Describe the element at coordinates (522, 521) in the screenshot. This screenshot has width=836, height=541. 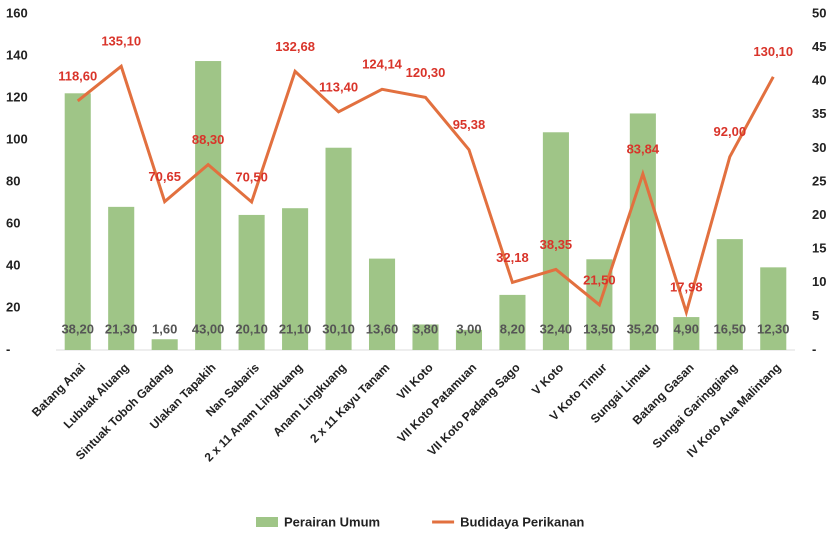
I see `legend-label: Budidaya Perikanan` at that location.